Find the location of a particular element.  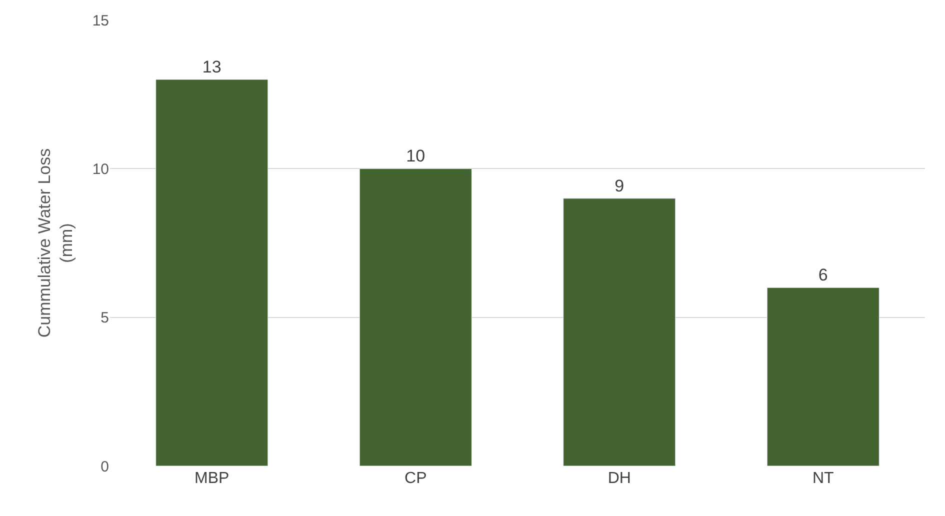

y-tick-label: 5 is located at coordinates (104, 318).